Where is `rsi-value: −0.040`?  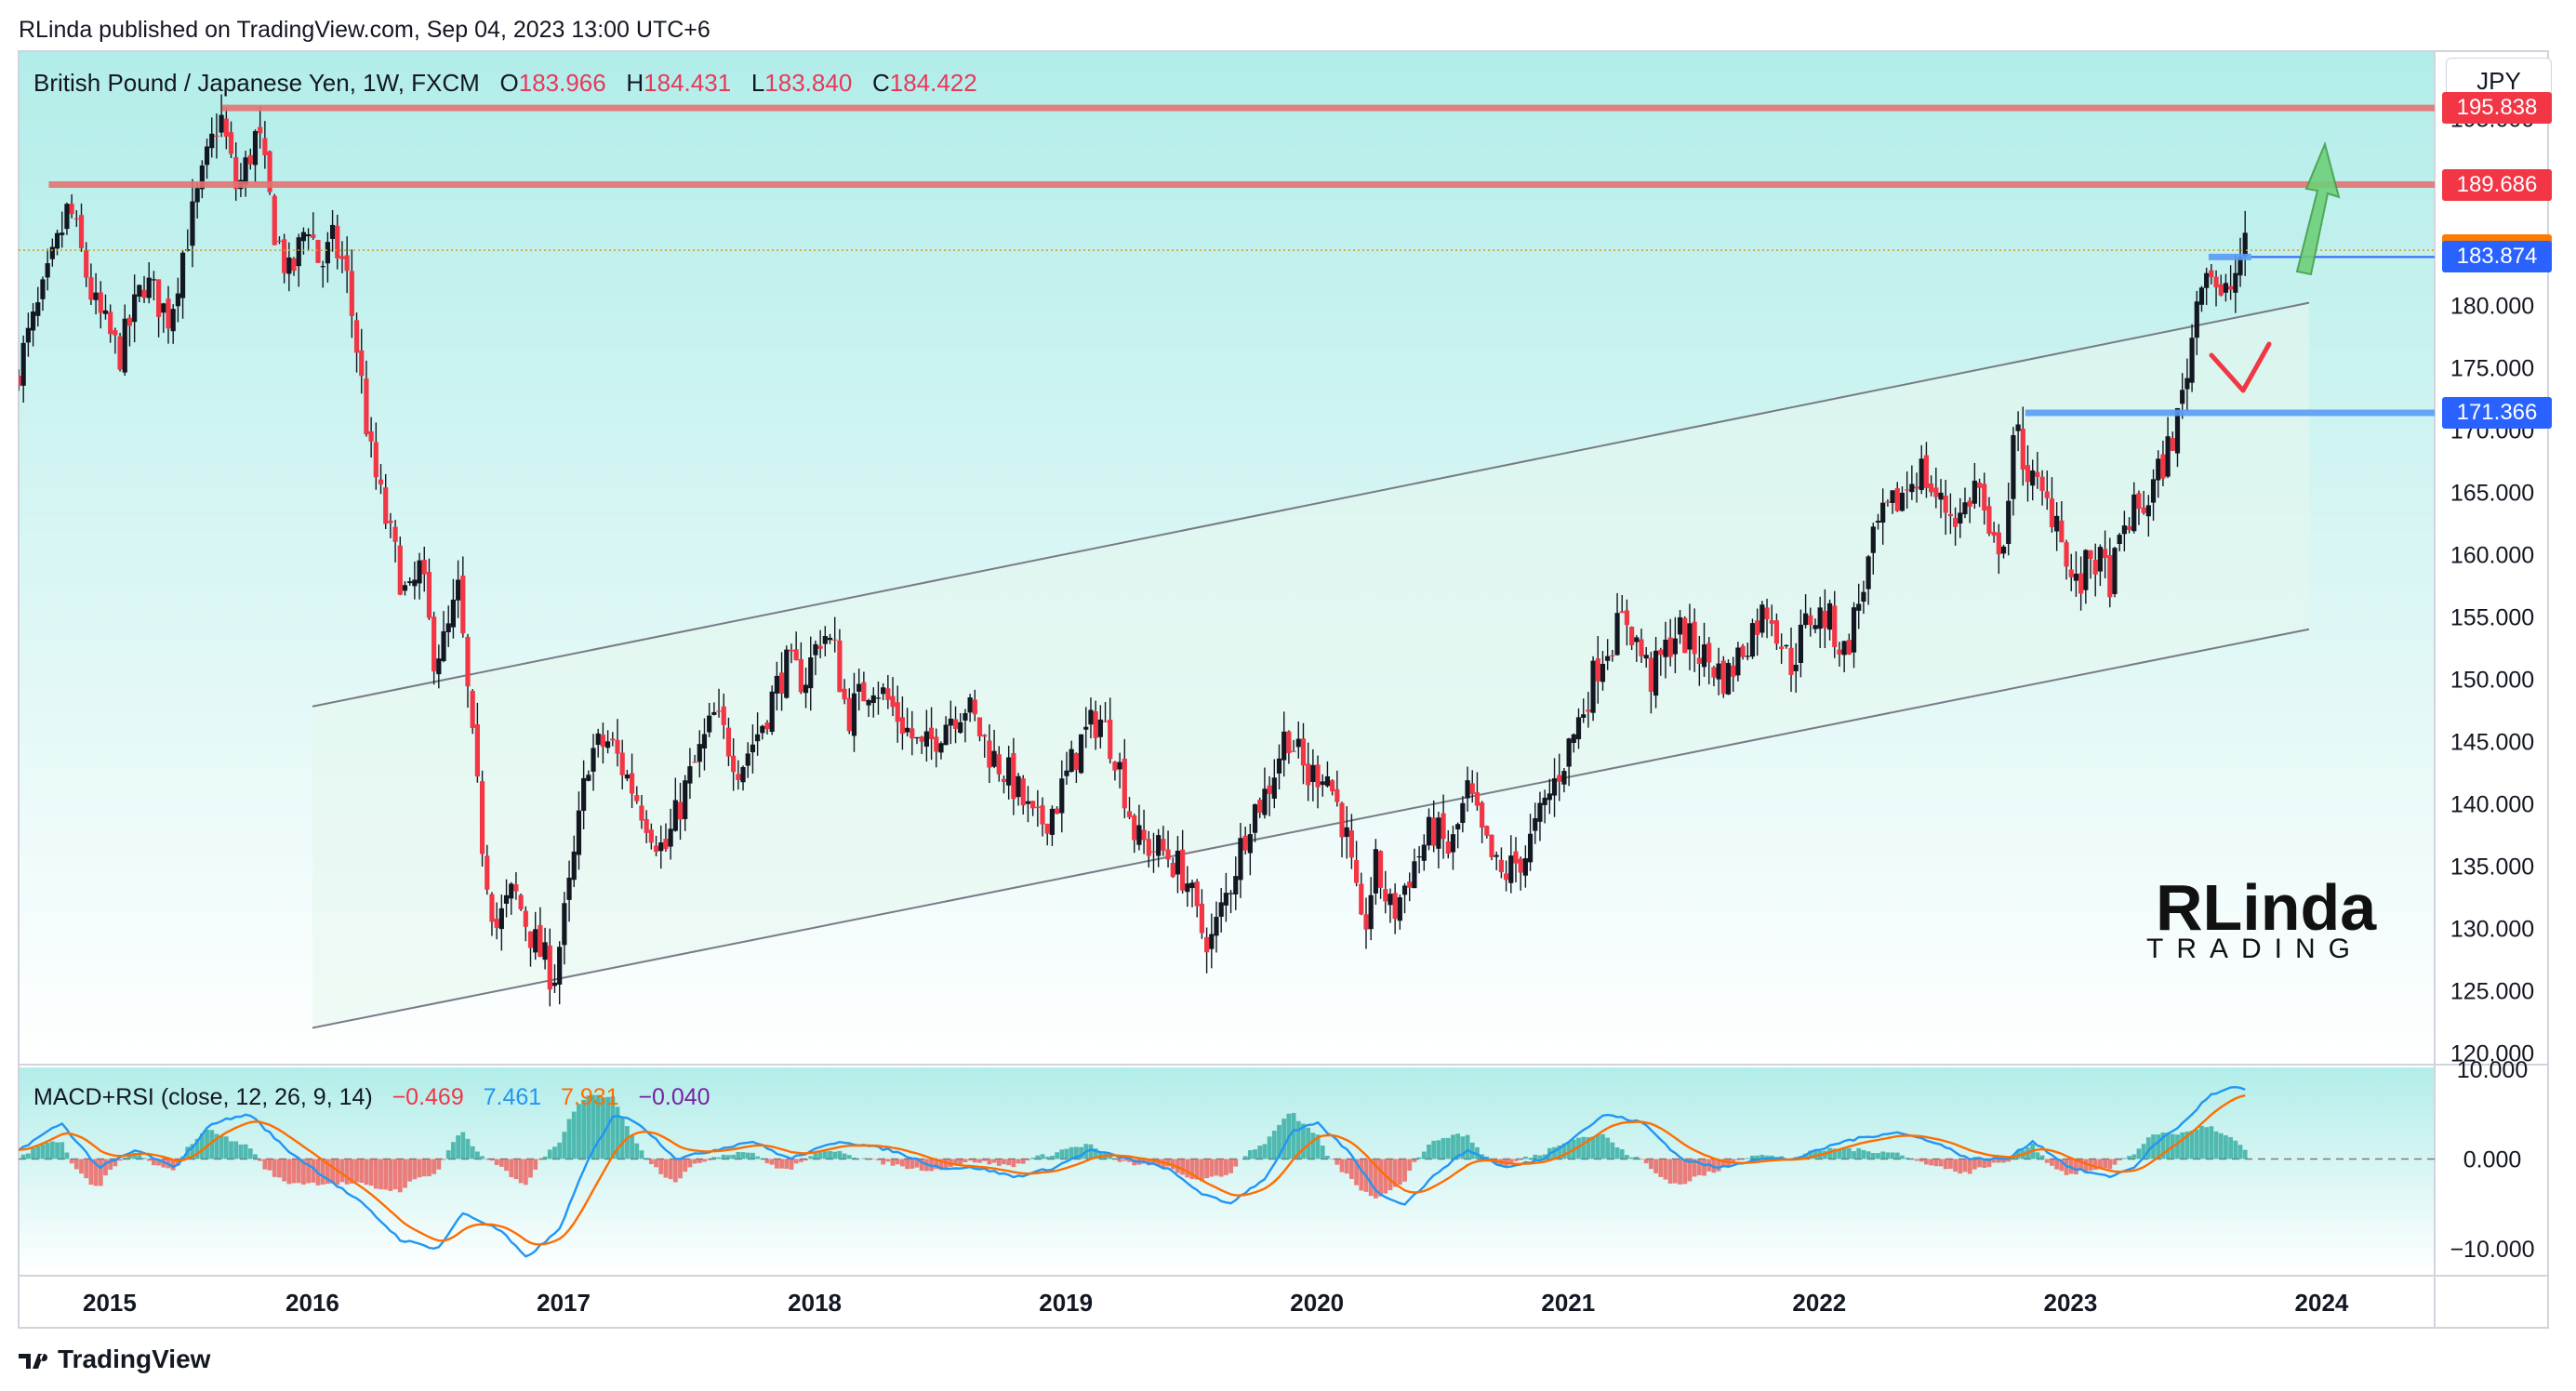
rsi-value: −0.040 is located at coordinates (674, 1097).